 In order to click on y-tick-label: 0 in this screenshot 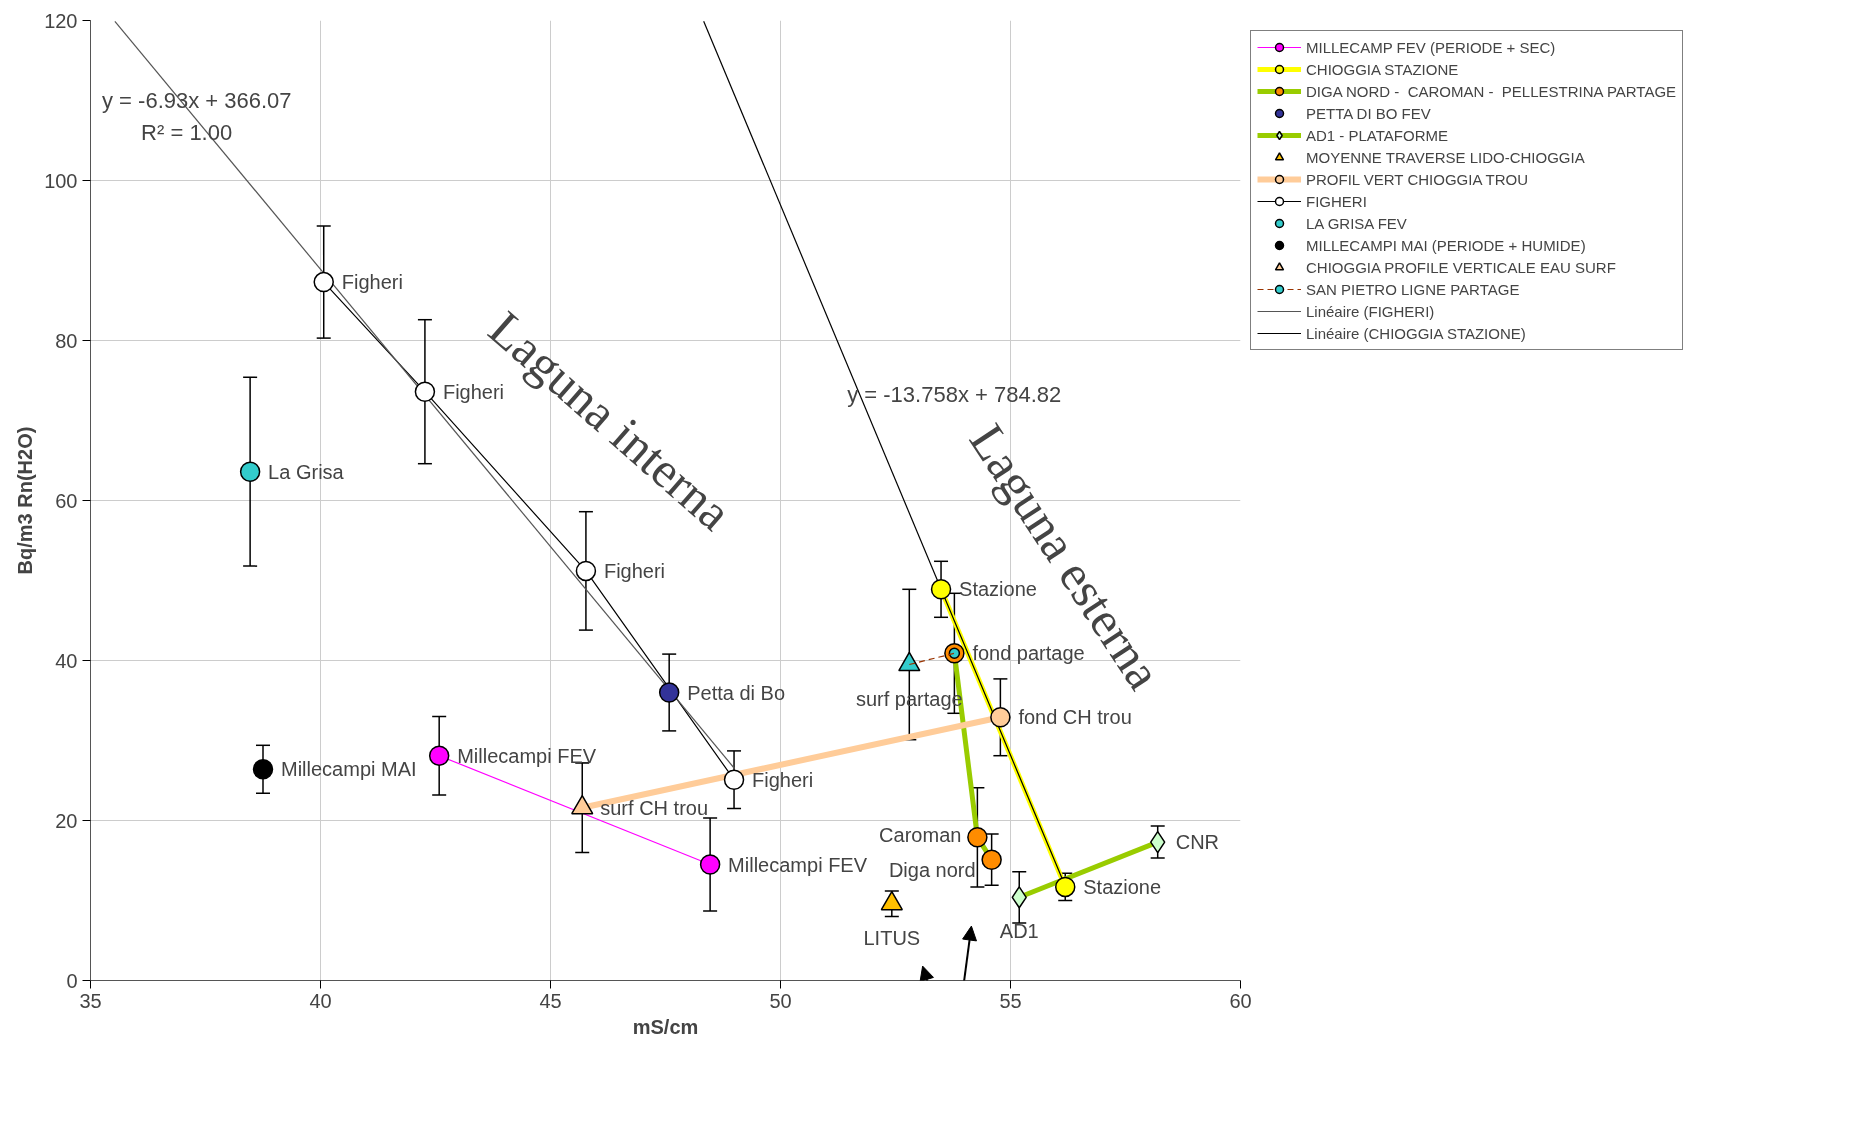, I will do `click(72, 980)`.